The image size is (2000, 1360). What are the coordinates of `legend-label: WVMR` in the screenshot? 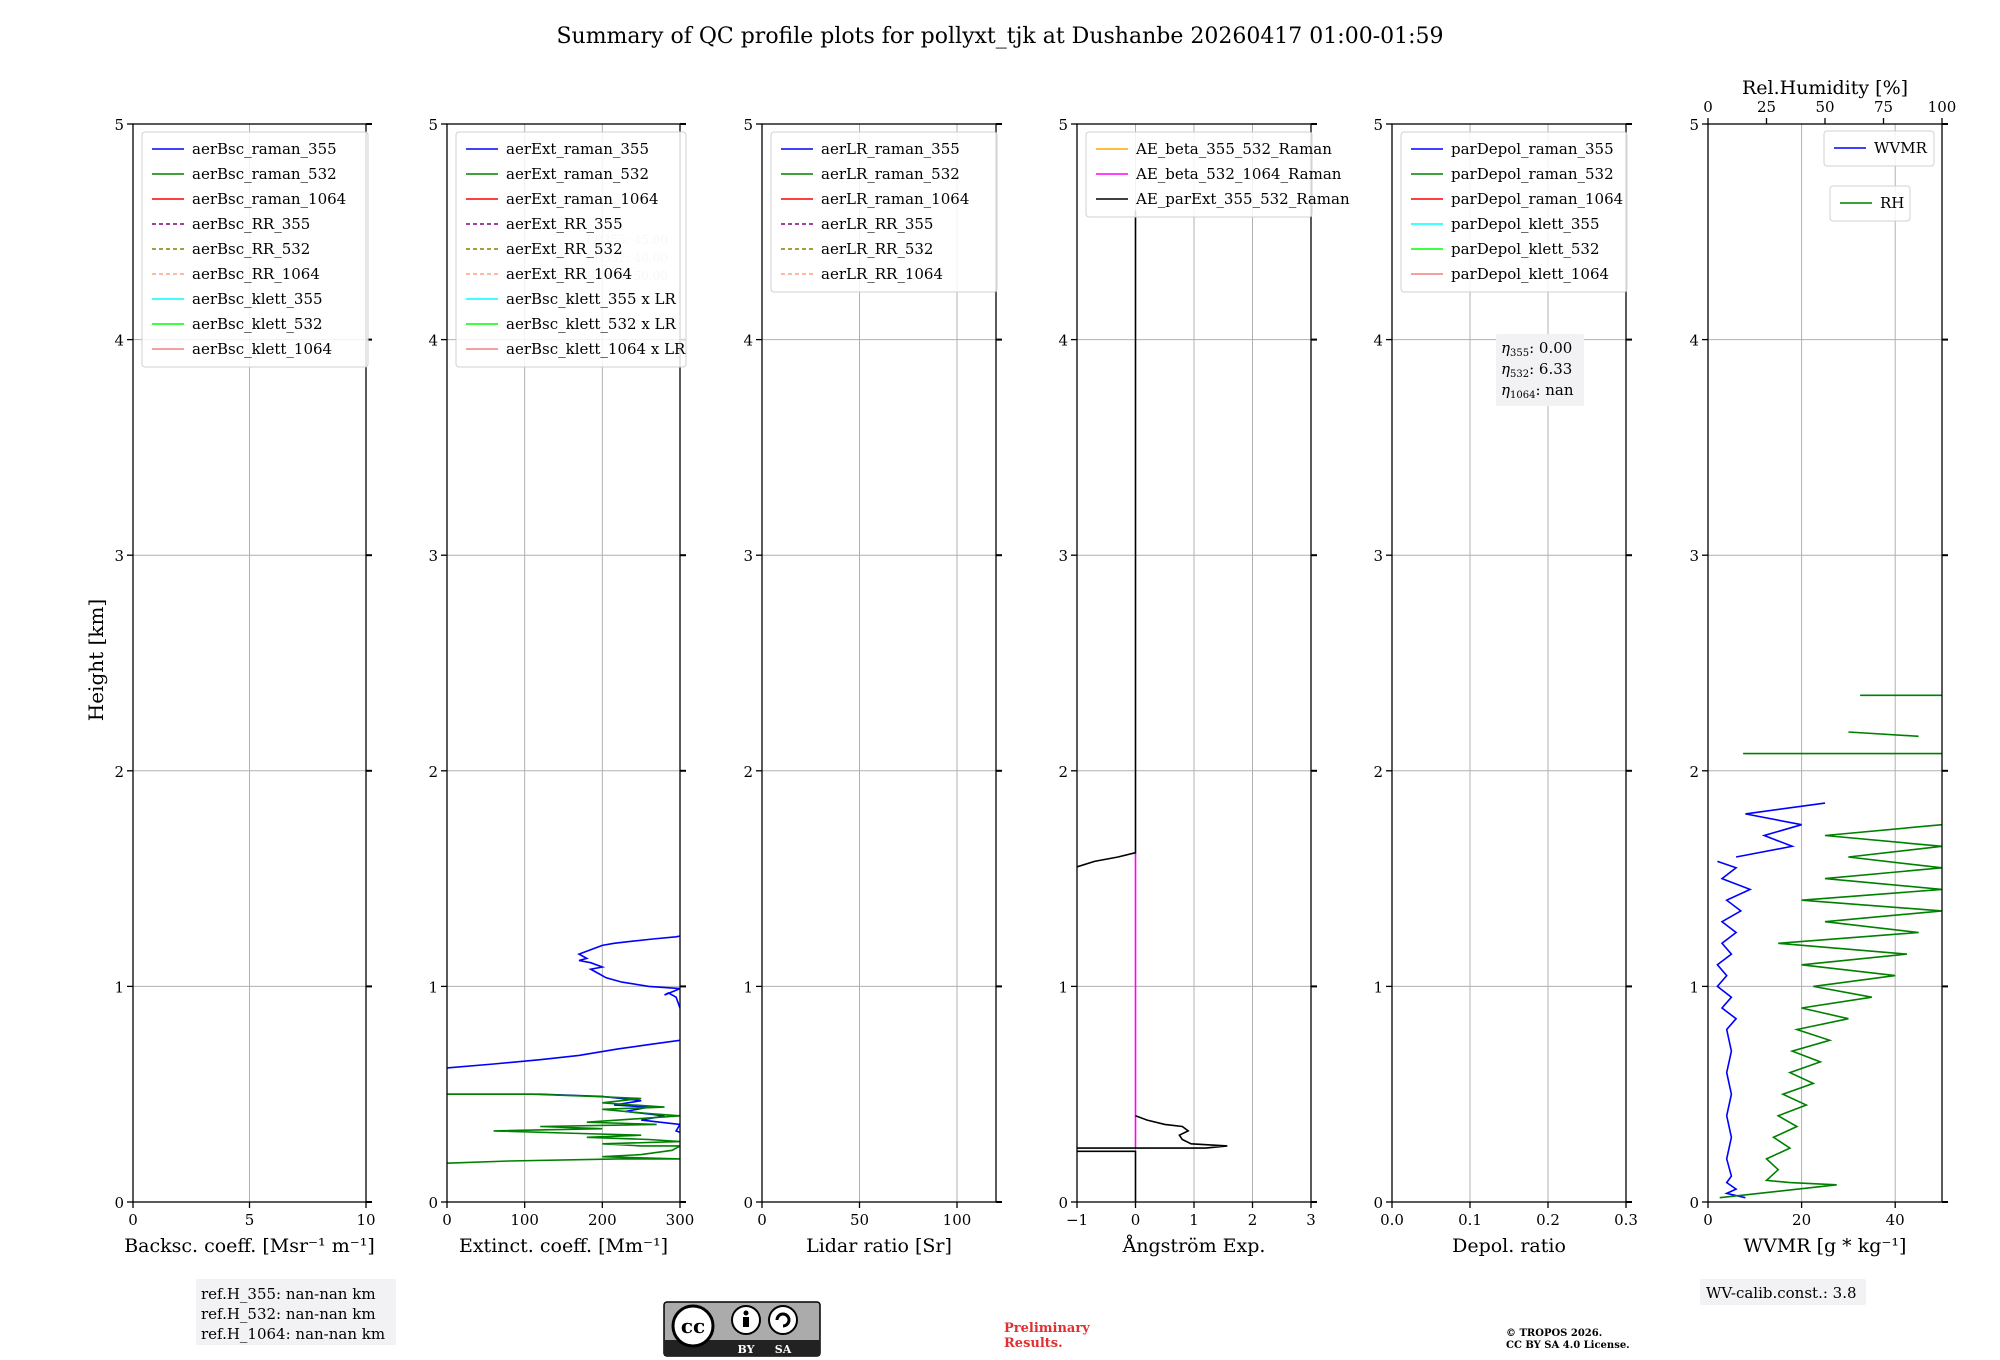 It's located at (1901, 148).